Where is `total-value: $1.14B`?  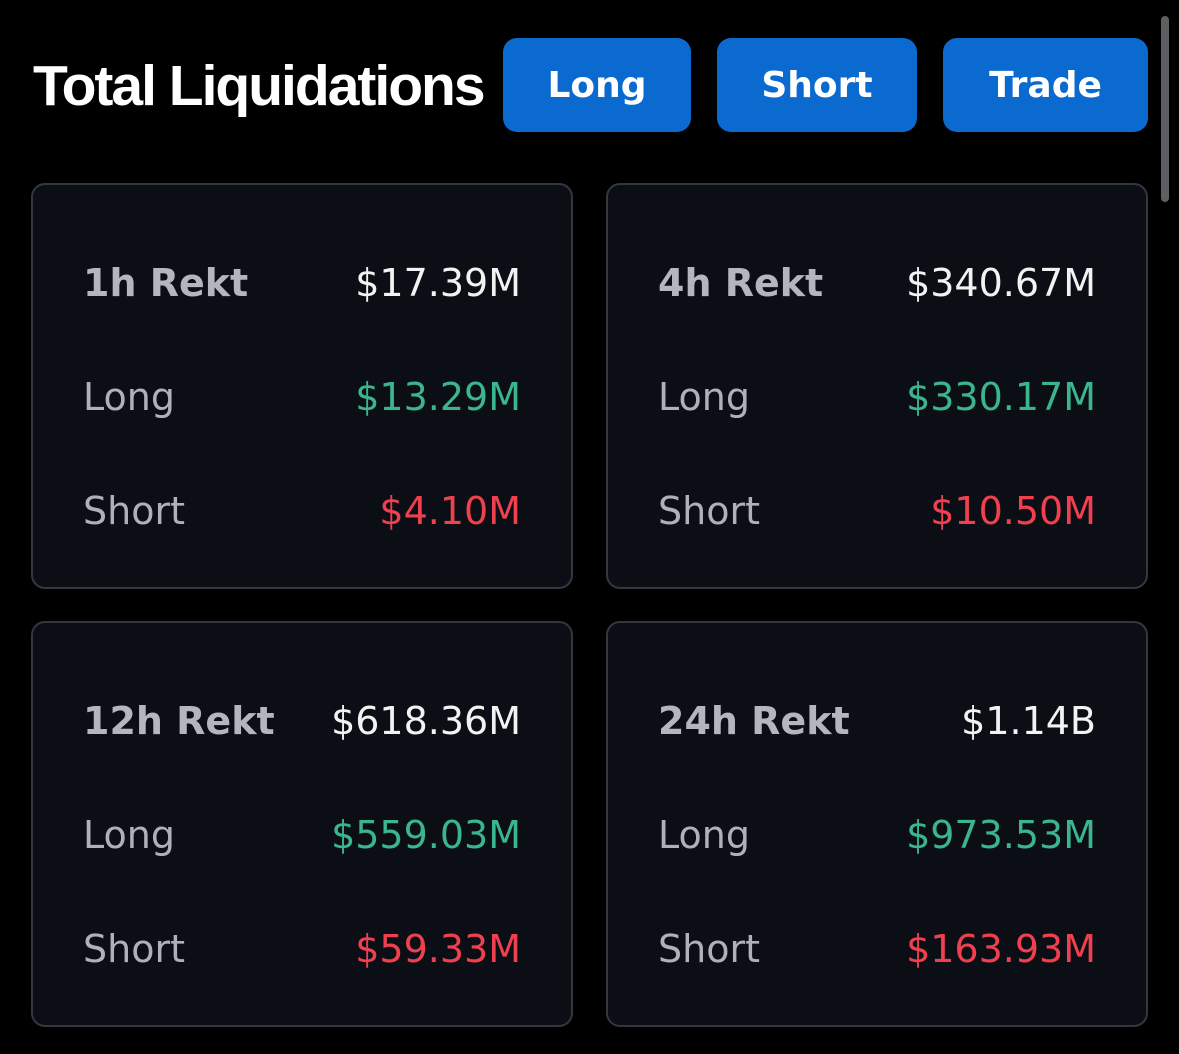 total-value: $1.14B is located at coordinates (1028, 721).